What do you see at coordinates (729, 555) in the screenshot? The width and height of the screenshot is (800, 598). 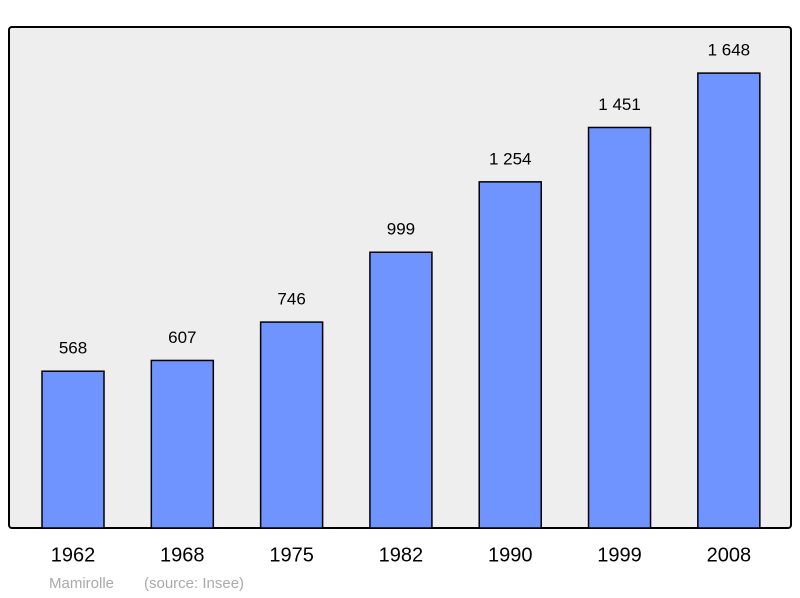 I see `x-tick-label: 2008` at bounding box center [729, 555].